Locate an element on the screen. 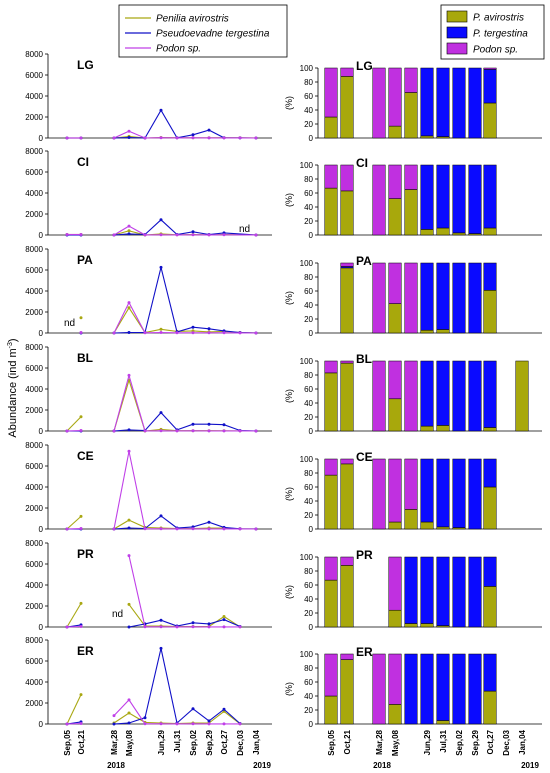  y-tick-label: 8000 is located at coordinates (34, 445).